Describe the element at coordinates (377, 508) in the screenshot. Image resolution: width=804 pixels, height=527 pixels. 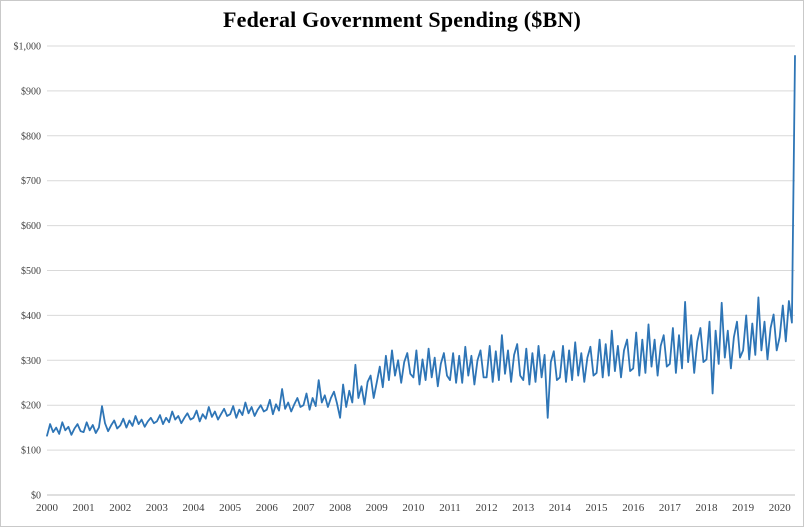
I see `x-tick-label: 2009` at that location.